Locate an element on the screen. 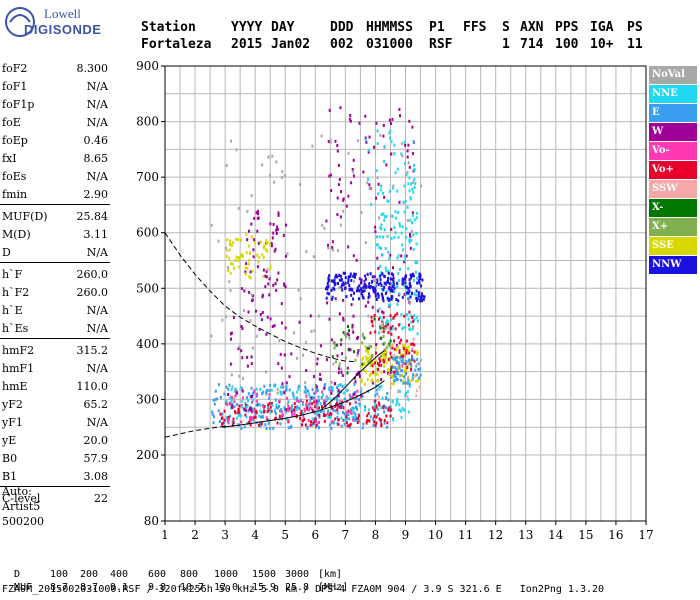  legend-item: X- is located at coordinates (673, 208).